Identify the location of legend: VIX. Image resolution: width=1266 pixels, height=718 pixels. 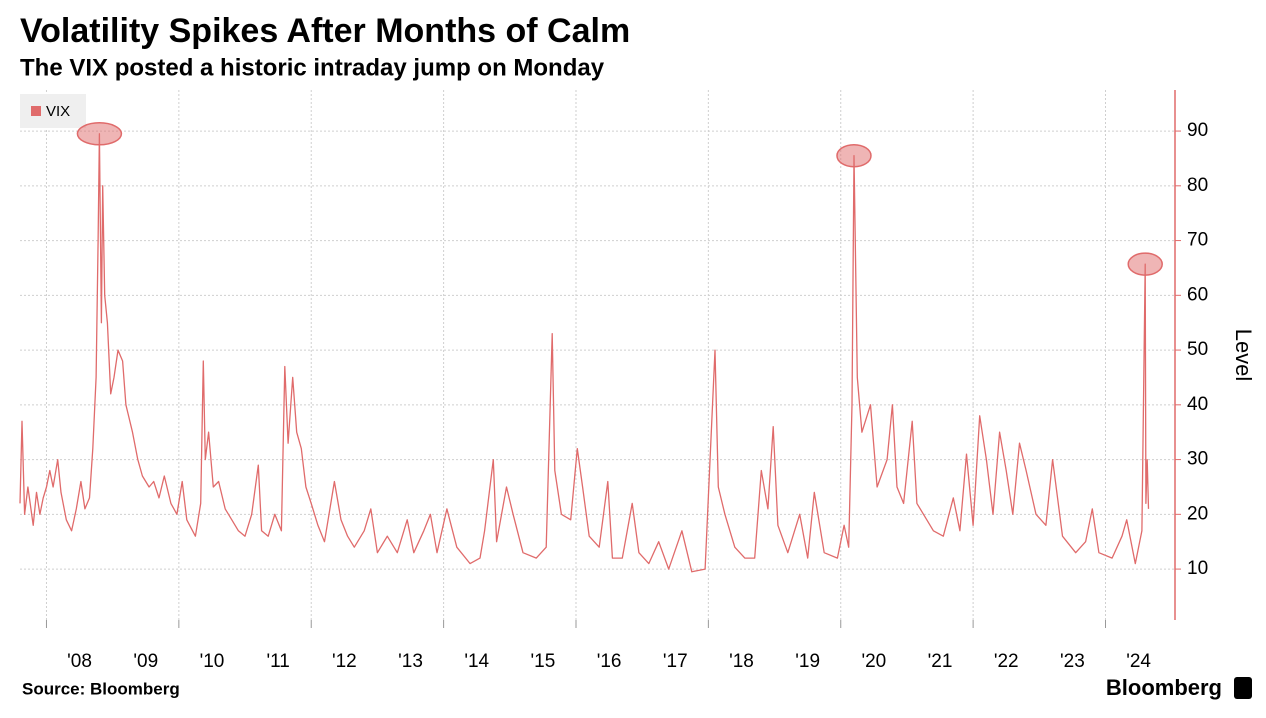
(53, 111).